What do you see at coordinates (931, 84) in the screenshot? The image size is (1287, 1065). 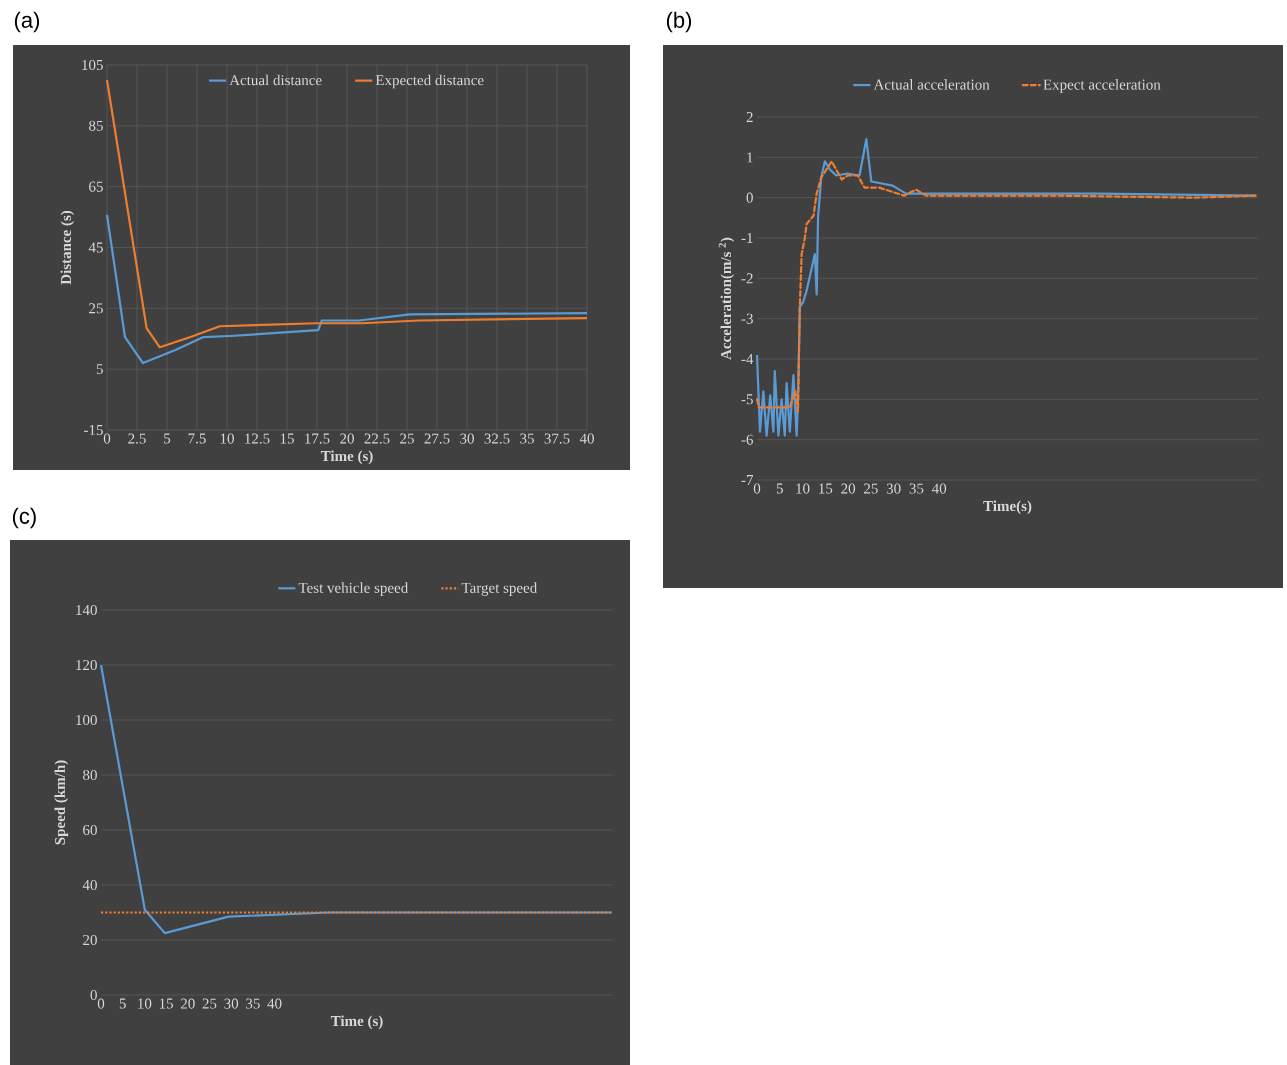 I see `legend-label: Actual acceleration` at bounding box center [931, 84].